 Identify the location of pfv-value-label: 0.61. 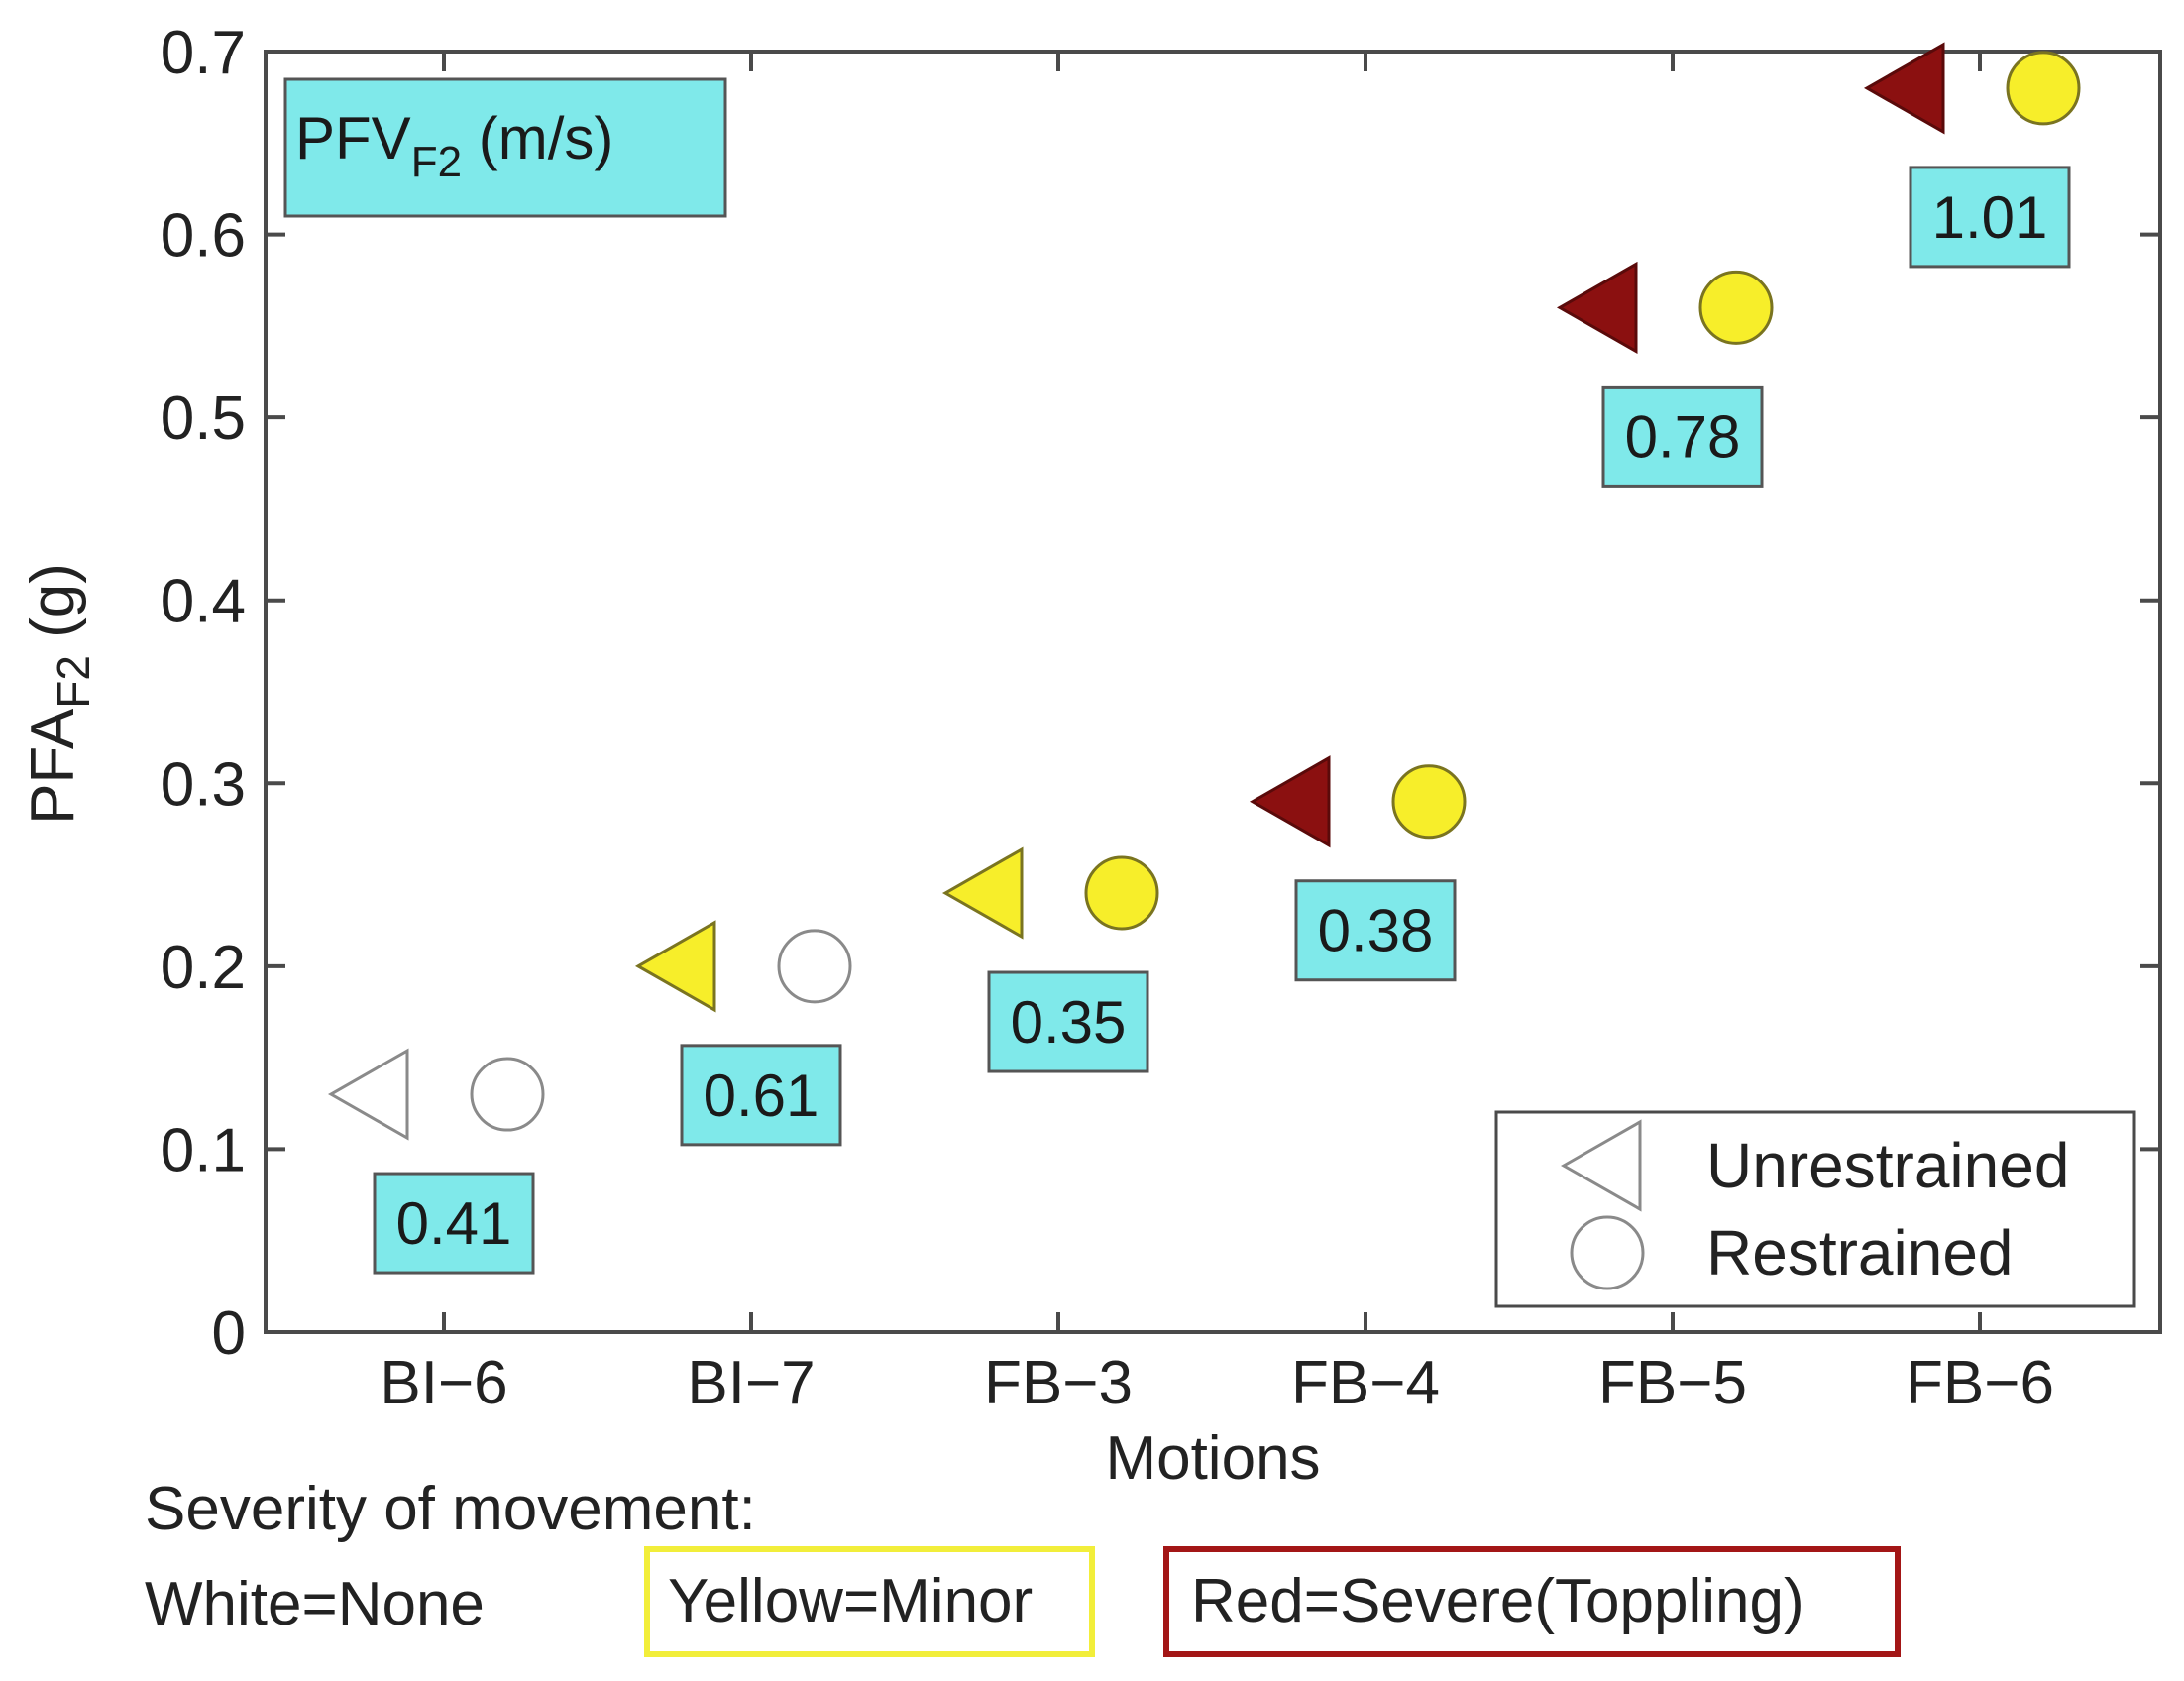
(761, 1096).